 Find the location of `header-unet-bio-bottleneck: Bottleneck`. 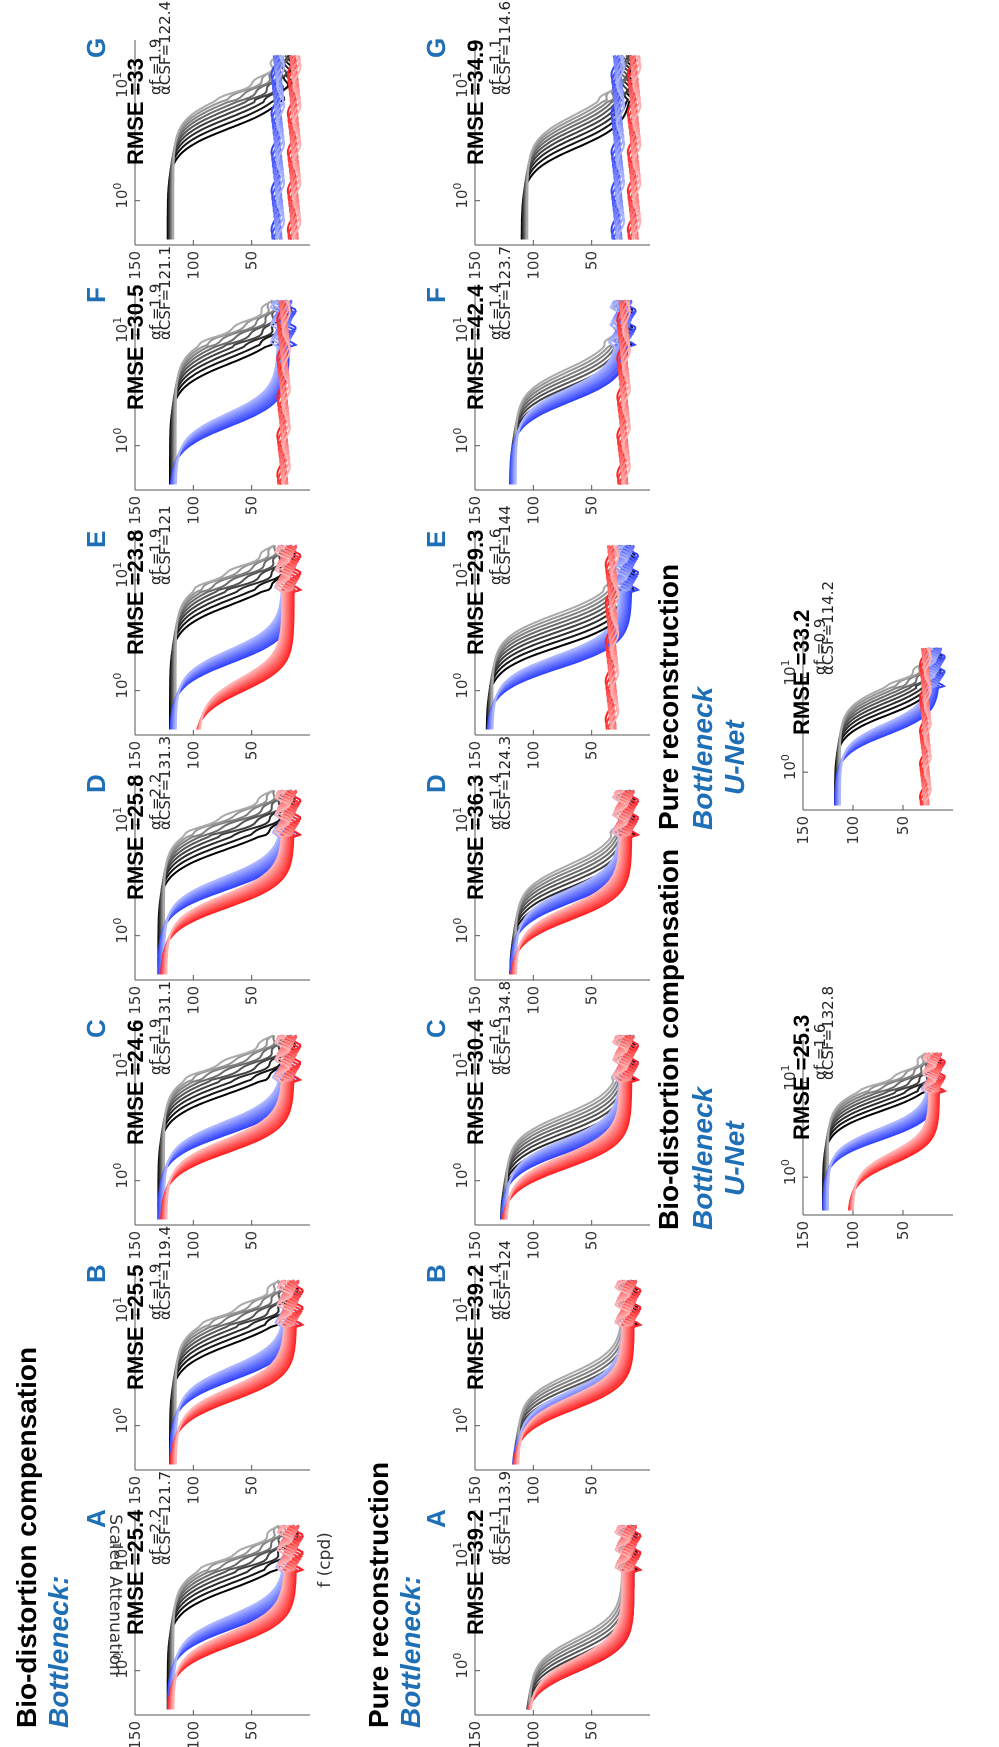

header-unet-bio-bottleneck: Bottleneck is located at coordinates (702, 1157).